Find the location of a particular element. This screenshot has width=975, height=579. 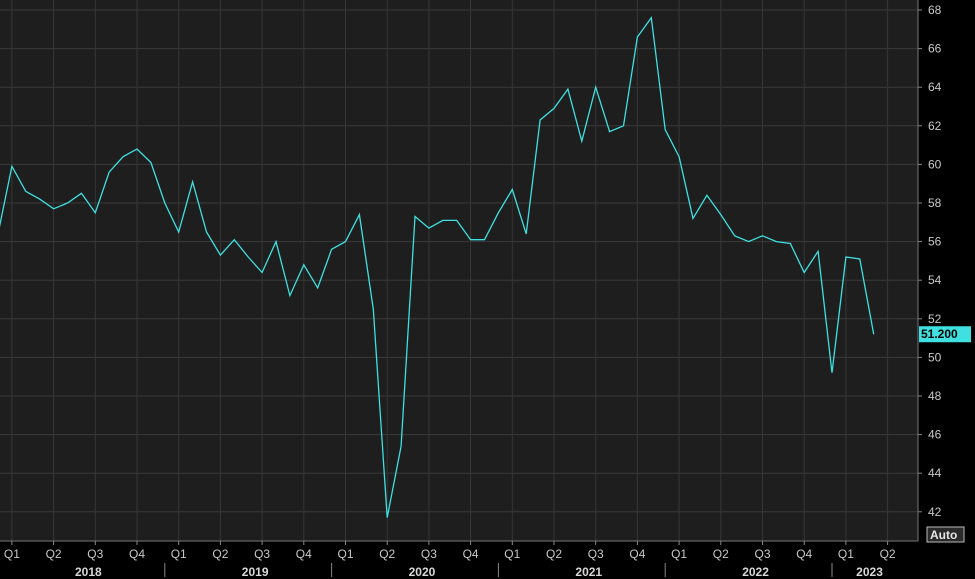

year-label: 2023 is located at coordinates (869, 572).